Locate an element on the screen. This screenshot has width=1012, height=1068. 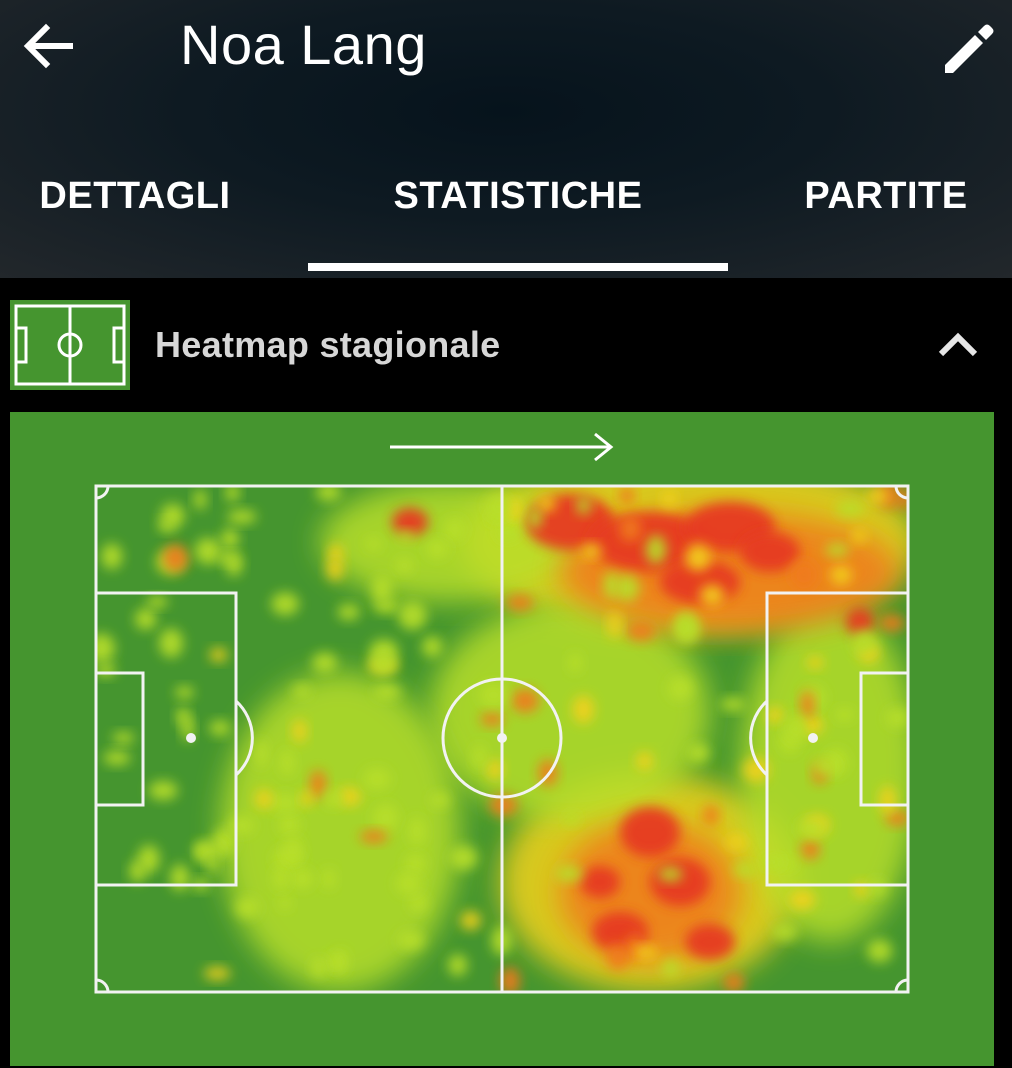
back-button is located at coordinates (48, 46).